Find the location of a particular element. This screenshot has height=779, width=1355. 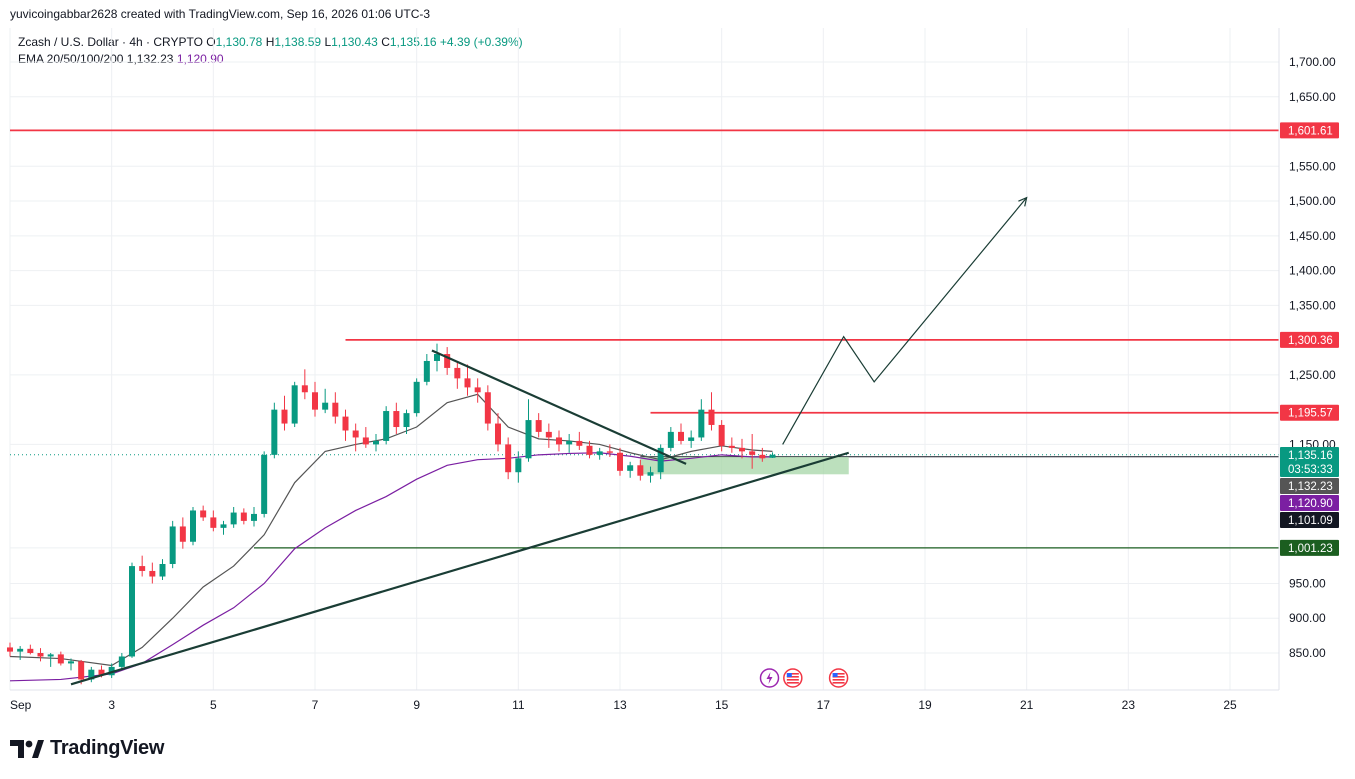

time-tick-label: 7 is located at coordinates (315, 705).